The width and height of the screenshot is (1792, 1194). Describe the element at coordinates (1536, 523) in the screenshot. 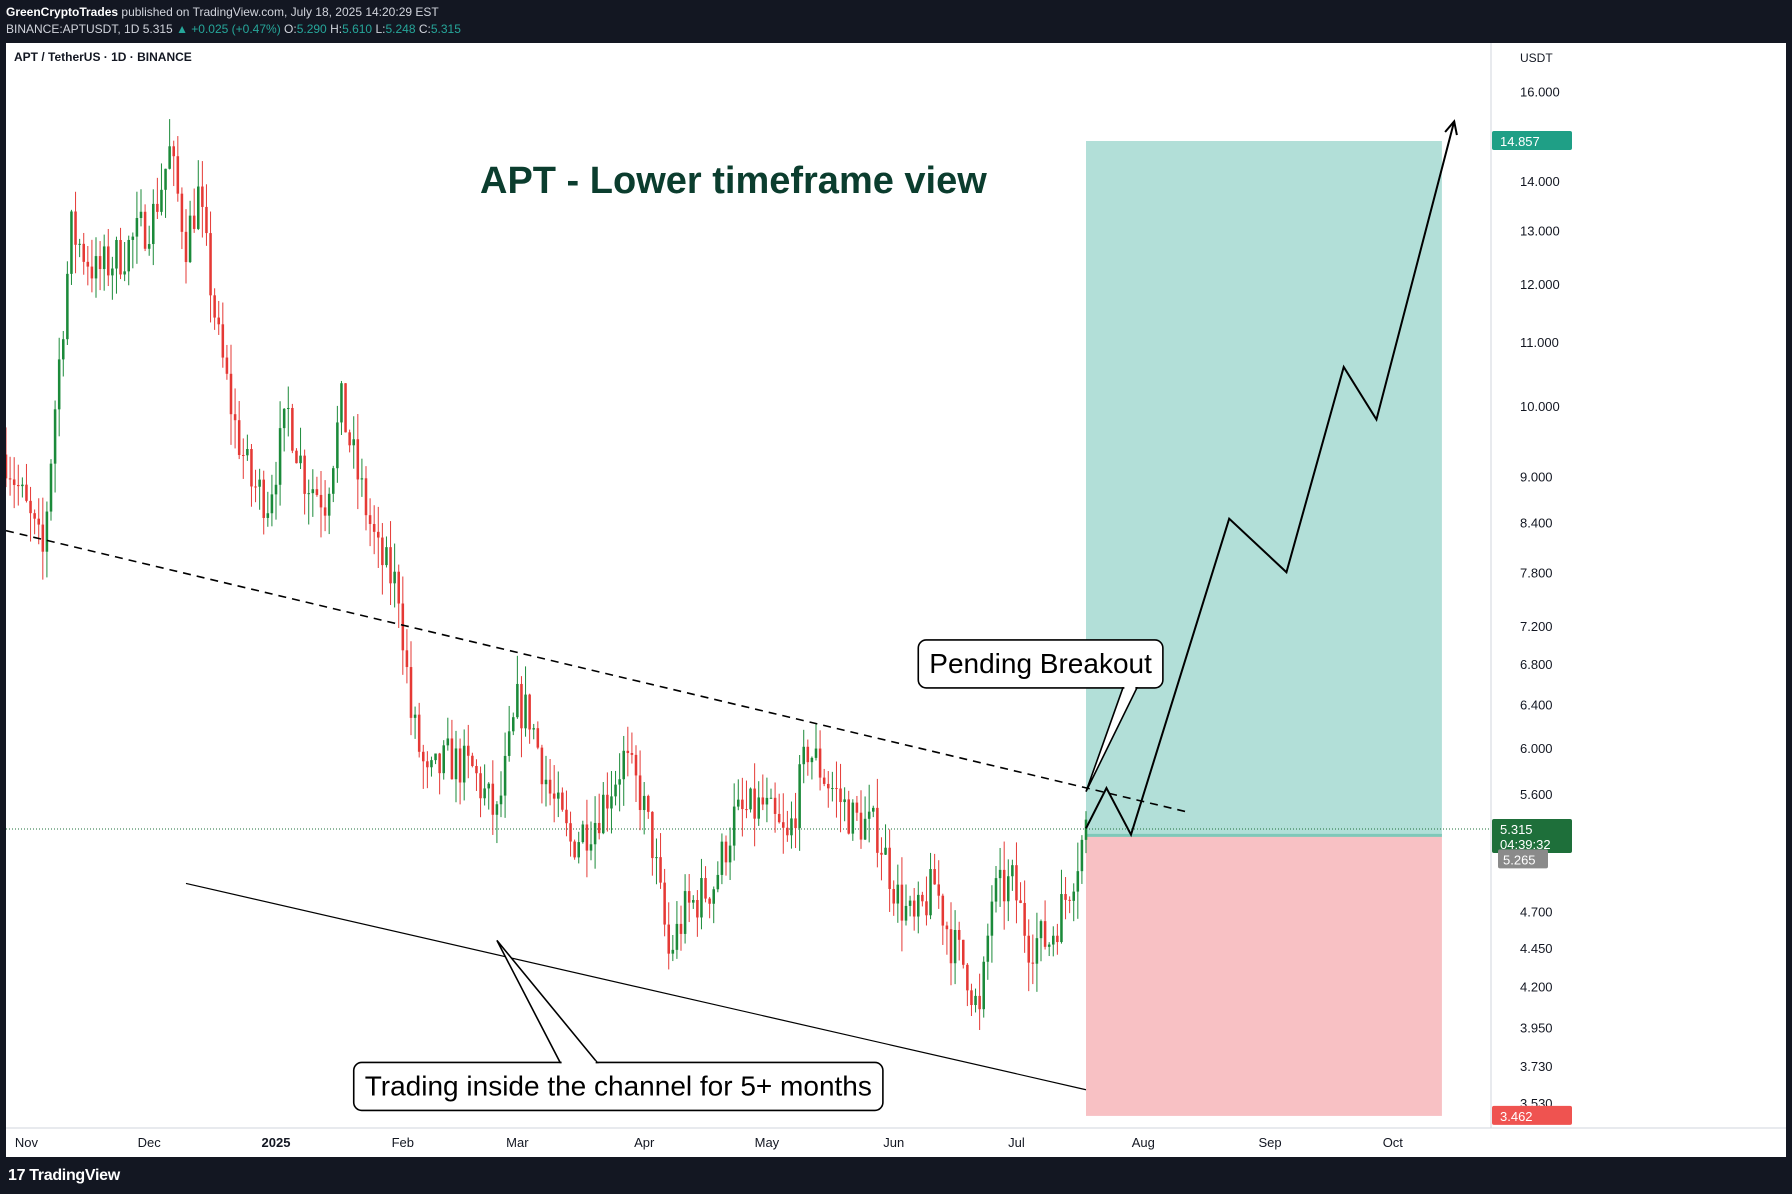

I see `price-tick-label: 8.400` at that location.